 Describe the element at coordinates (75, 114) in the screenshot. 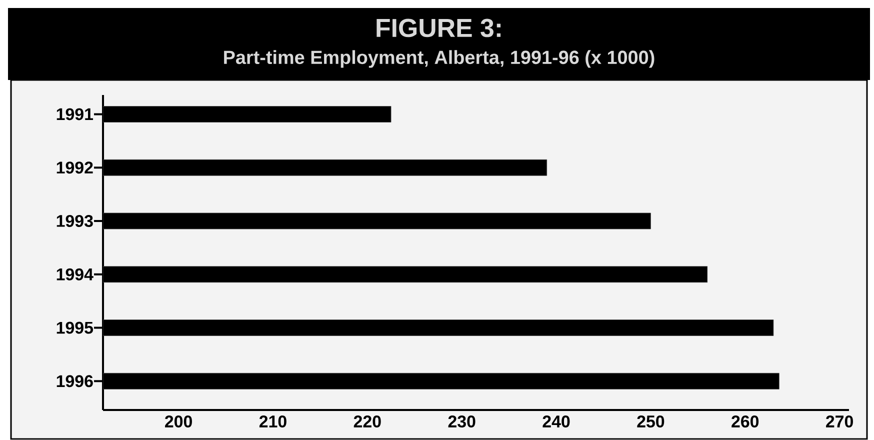

I see `y-tick-label: 1991` at that location.